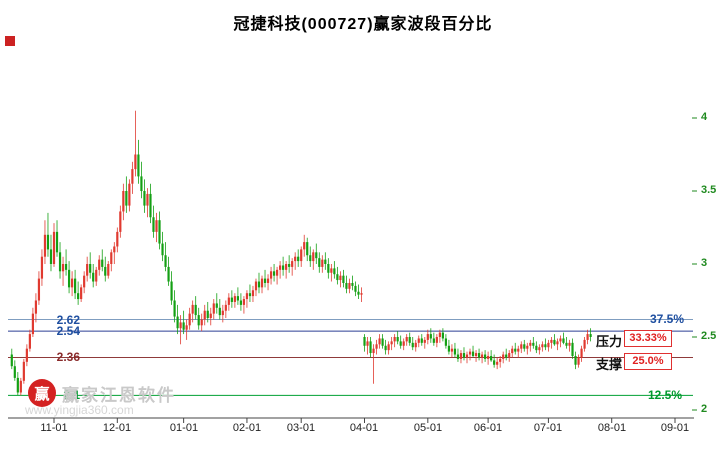 Image resolution: width=726 pixels, height=450 pixels. What do you see at coordinates (68, 320) in the screenshot?
I see `level-price-label: 2.62` at bounding box center [68, 320].